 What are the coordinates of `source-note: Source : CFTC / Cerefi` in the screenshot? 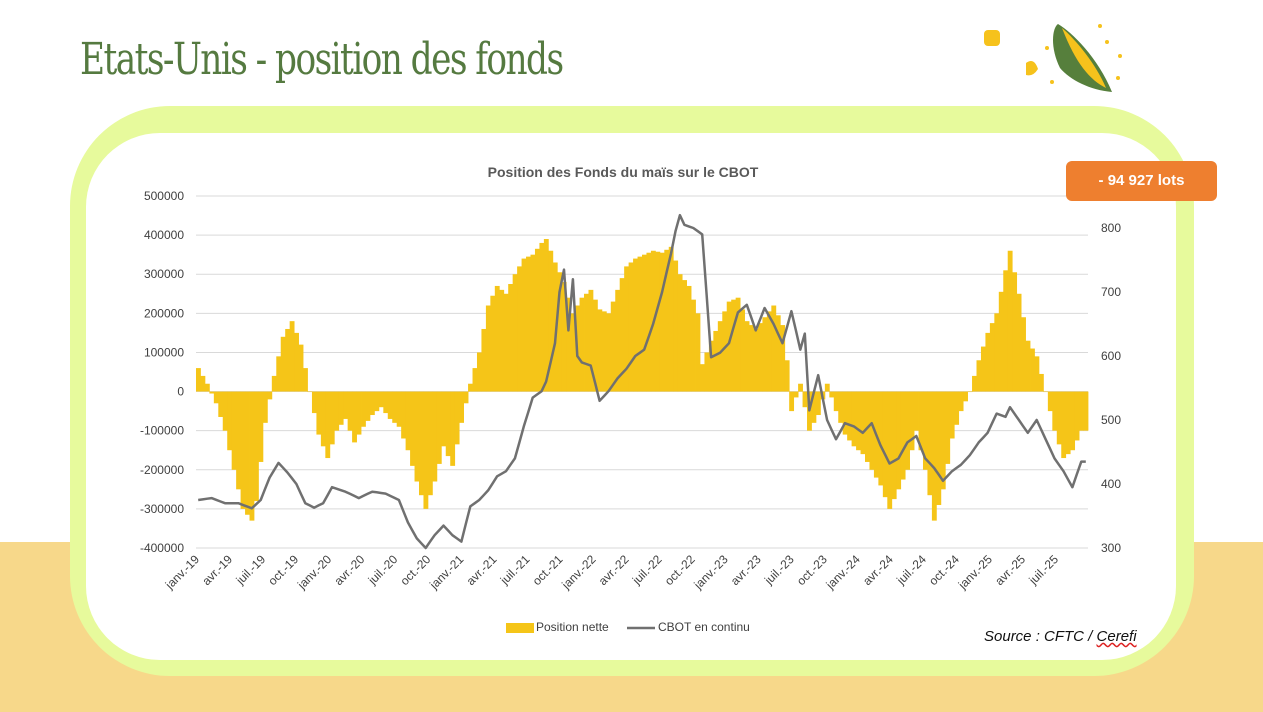 It's located at (1060, 636).